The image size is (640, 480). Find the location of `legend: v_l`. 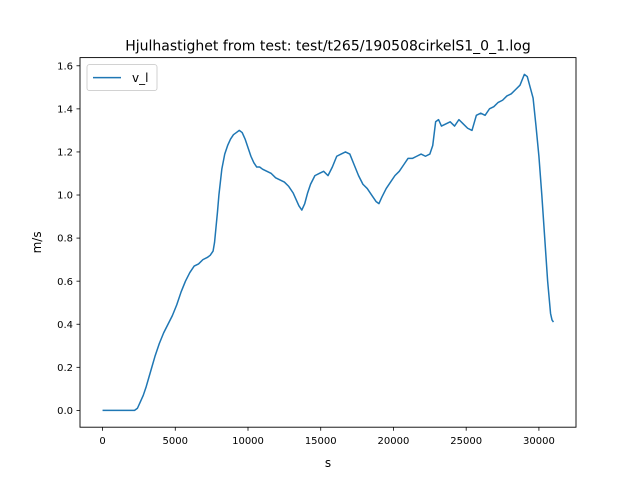

legend: v_l is located at coordinates (122, 78).